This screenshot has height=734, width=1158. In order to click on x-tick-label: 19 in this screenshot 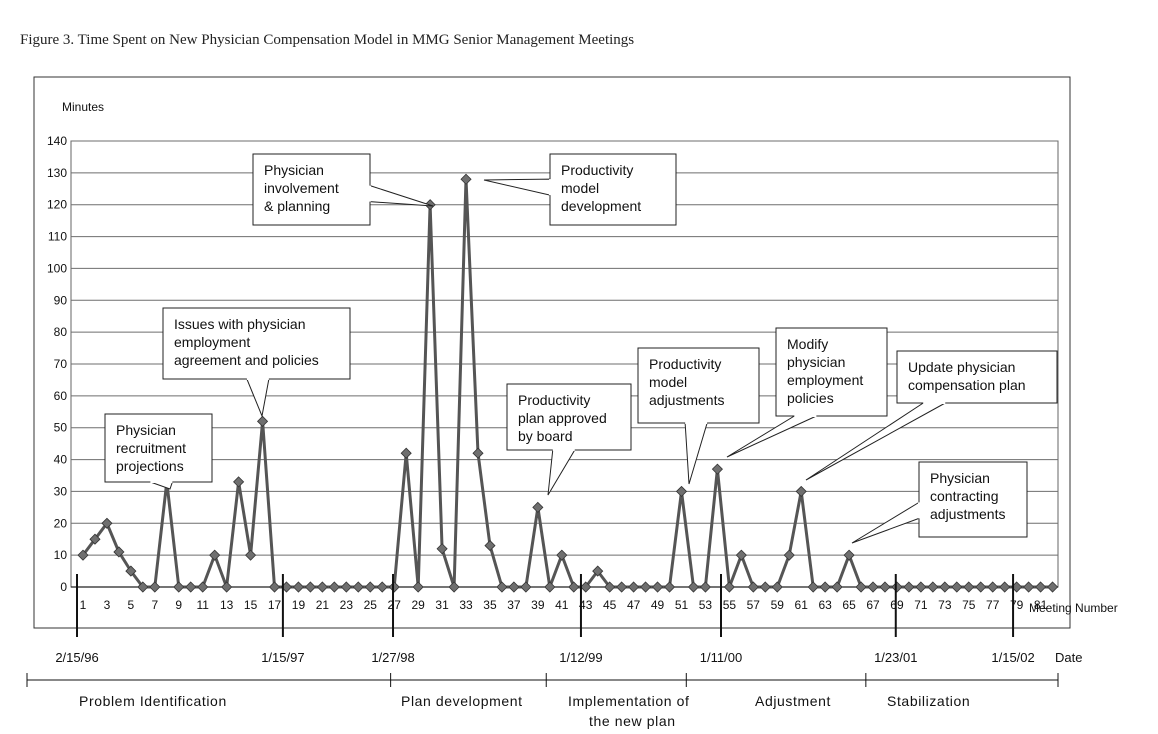, I will do `click(299, 605)`.